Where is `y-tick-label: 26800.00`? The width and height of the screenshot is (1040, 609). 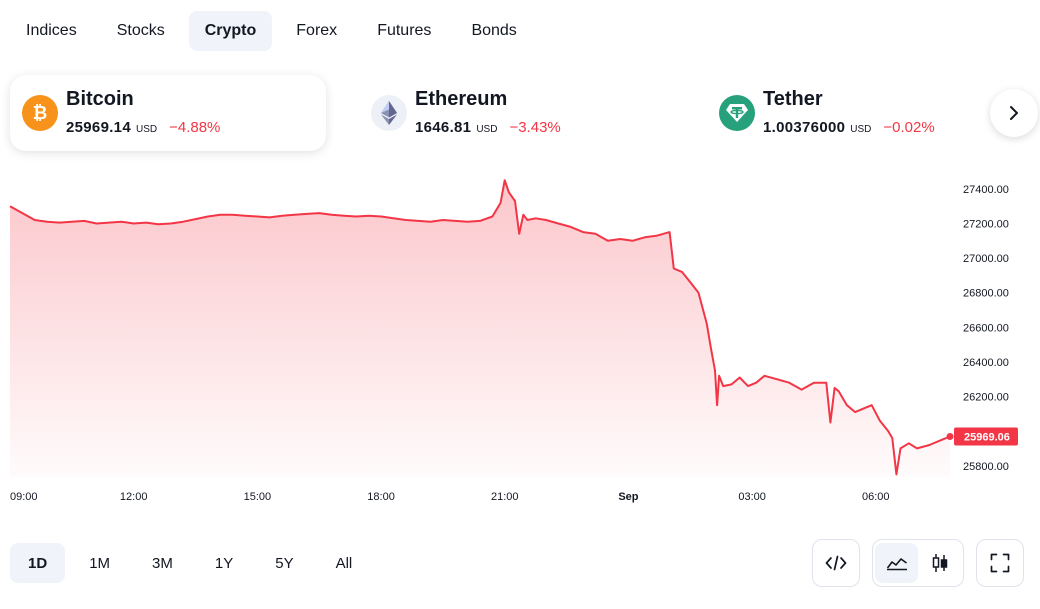
y-tick-label: 26800.00 is located at coordinates (986, 294).